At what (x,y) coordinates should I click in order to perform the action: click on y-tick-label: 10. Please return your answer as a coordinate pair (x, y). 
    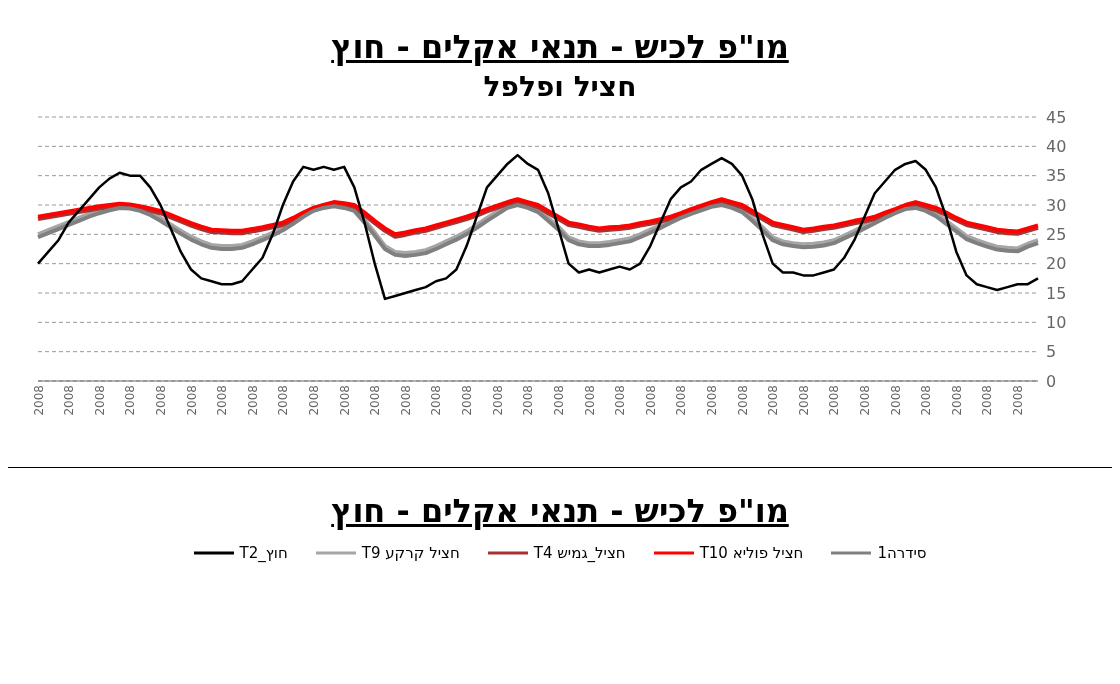
    Looking at the image, I should click on (1056, 323).